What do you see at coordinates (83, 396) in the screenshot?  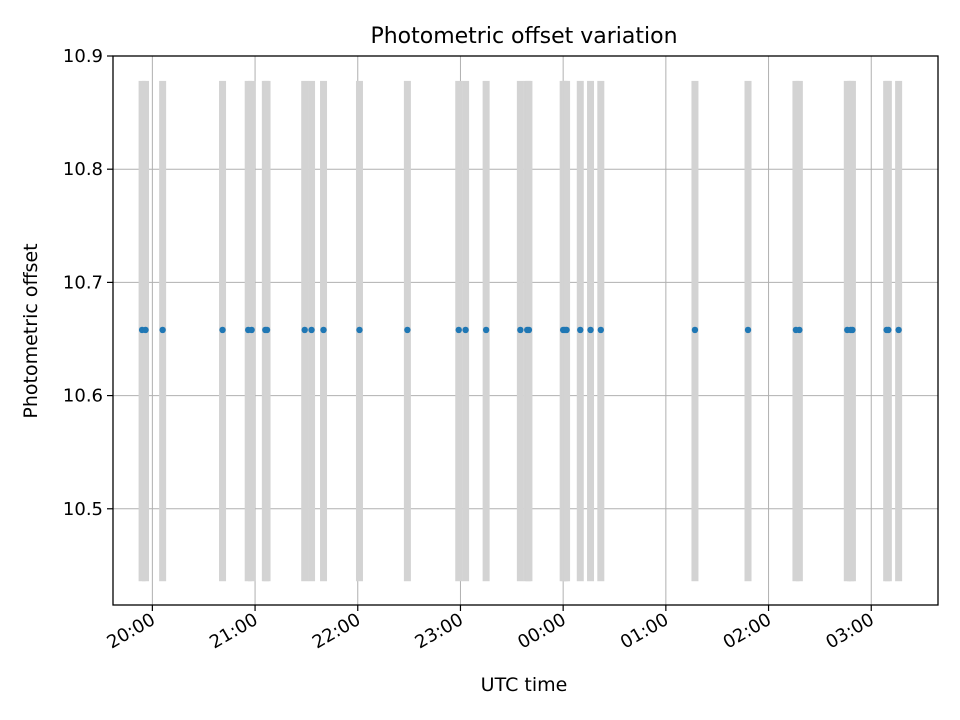 I see `y-tick-label: 10.6` at bounding box center [83, 396].